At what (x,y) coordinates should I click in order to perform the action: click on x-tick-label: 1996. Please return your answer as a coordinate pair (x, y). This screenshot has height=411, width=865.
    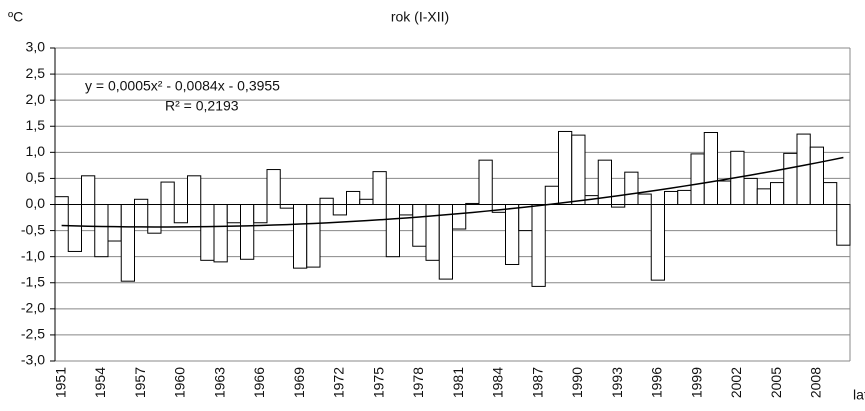
    Looking at the image, I should click on (657, 382).